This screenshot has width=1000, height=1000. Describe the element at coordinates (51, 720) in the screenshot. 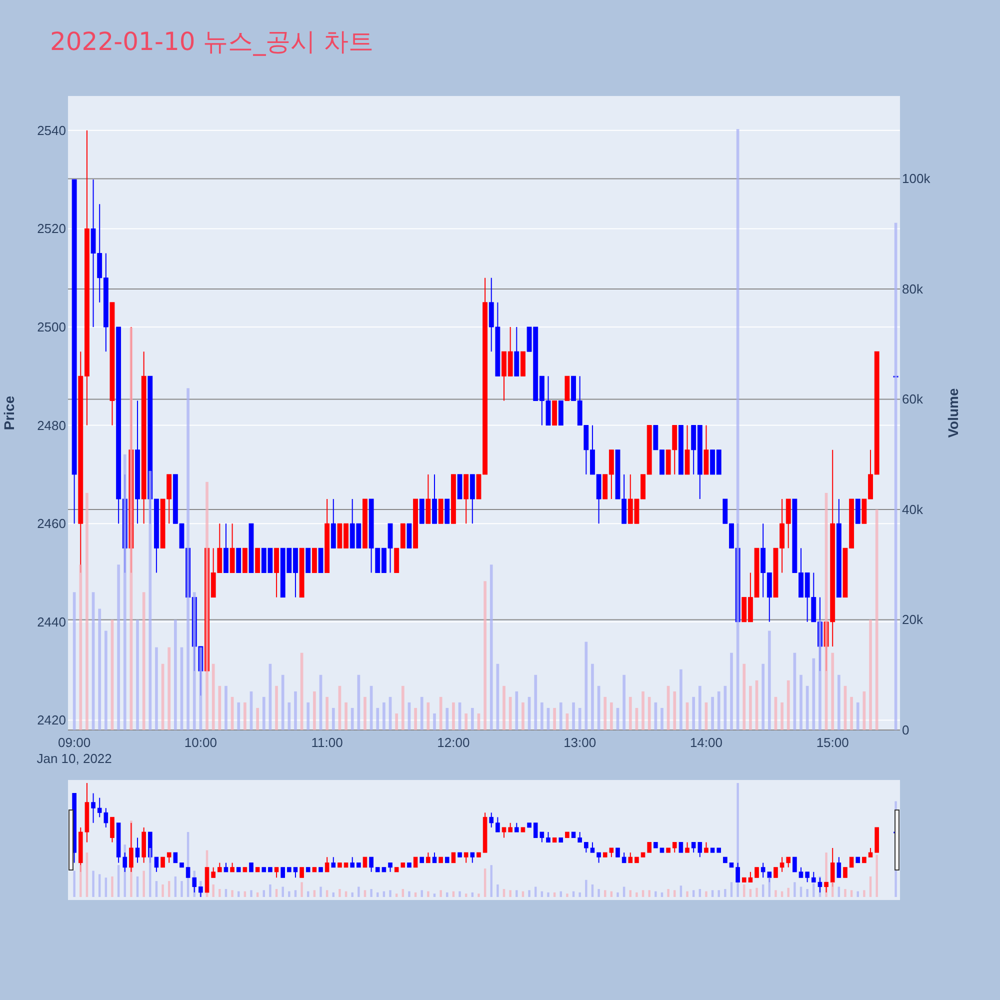

I see `y-tick-label: 2420` at that location.